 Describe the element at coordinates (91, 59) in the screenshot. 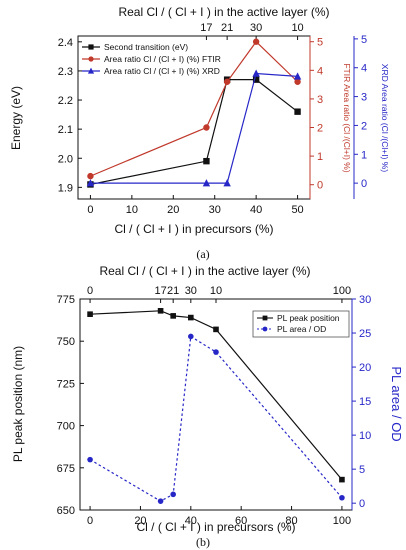

I see `panel-a-legend-ftir-ratio-marker` at that location.